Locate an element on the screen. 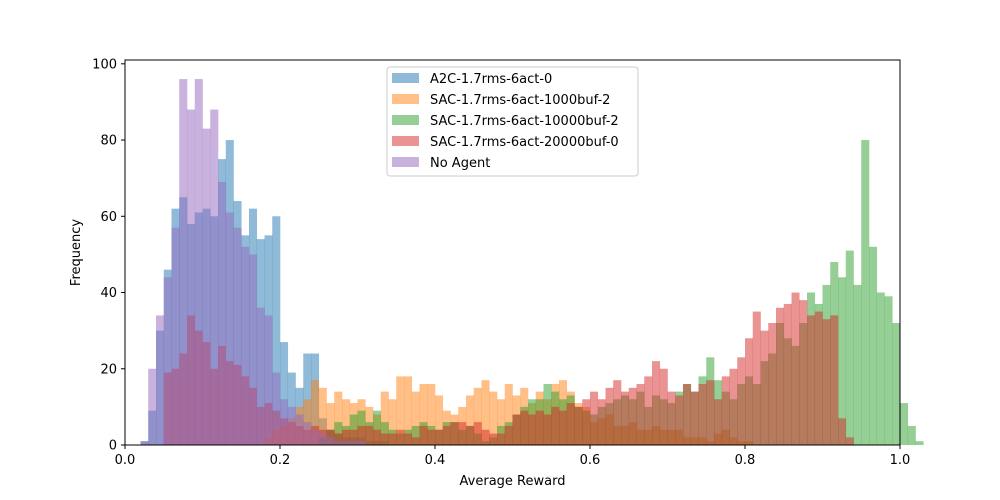 Image resolution: width=1000 pixels, height=500 pixels. y-axis-label: Frequency is located at coordinates (76, 252).